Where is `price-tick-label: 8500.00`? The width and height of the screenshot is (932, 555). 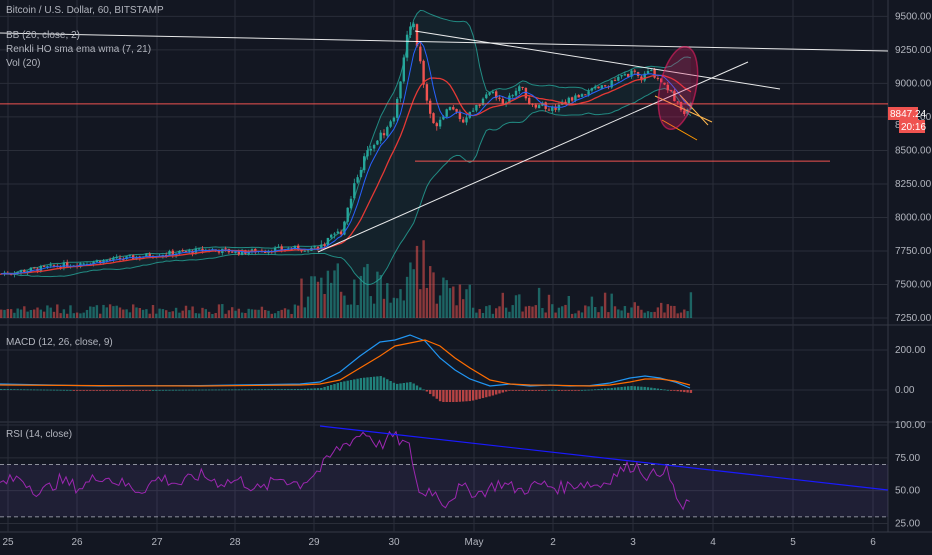 price-tick-label: 8500.00 is located at coordinates (913, 150).